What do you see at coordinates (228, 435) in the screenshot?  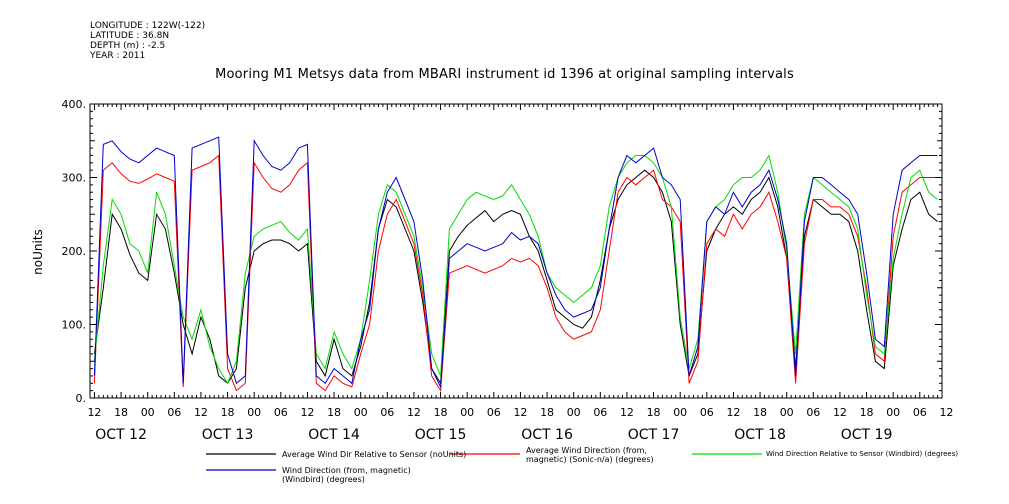 I see `x-day-label: OCT 13` at bounding box center [228, 435].